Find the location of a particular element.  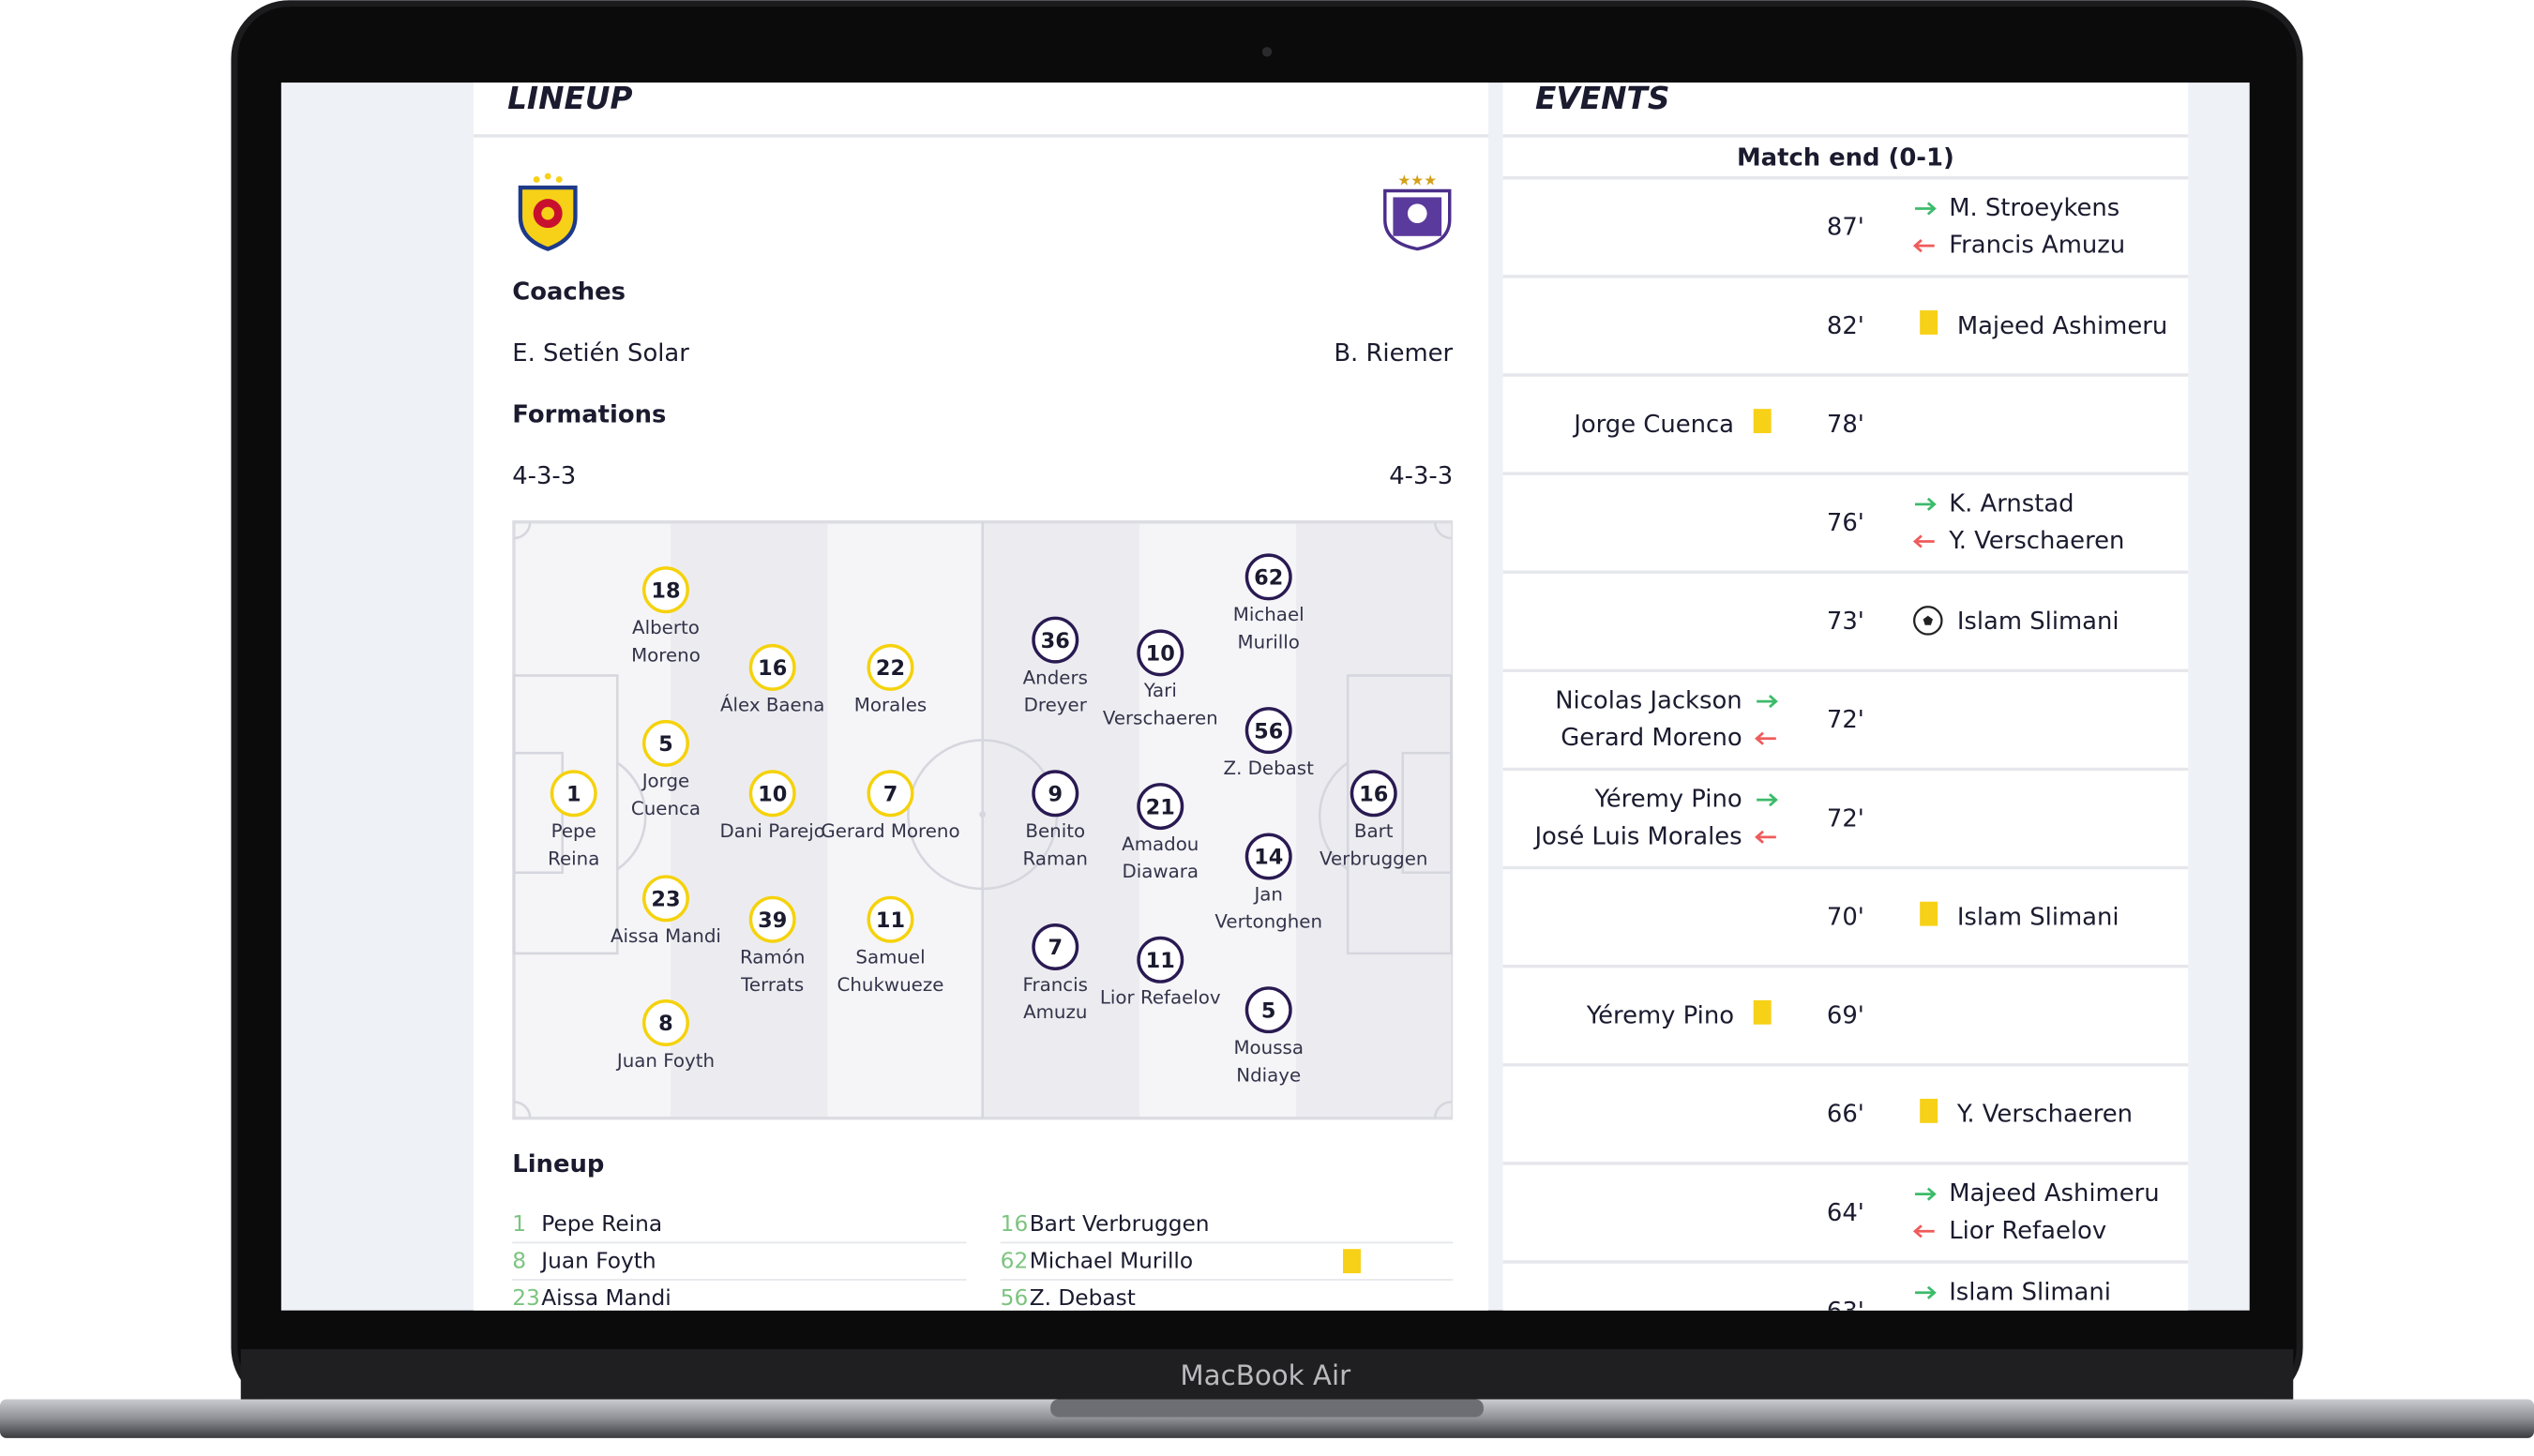

player-name: Murillo is located at coordinates (1269, 642).